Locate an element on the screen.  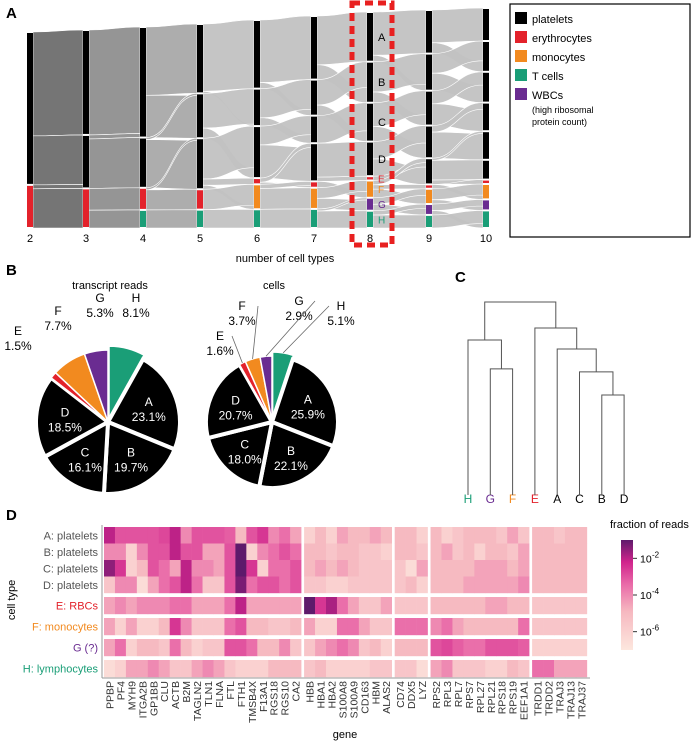
slice-label: H is located at coordinates (136, 298).